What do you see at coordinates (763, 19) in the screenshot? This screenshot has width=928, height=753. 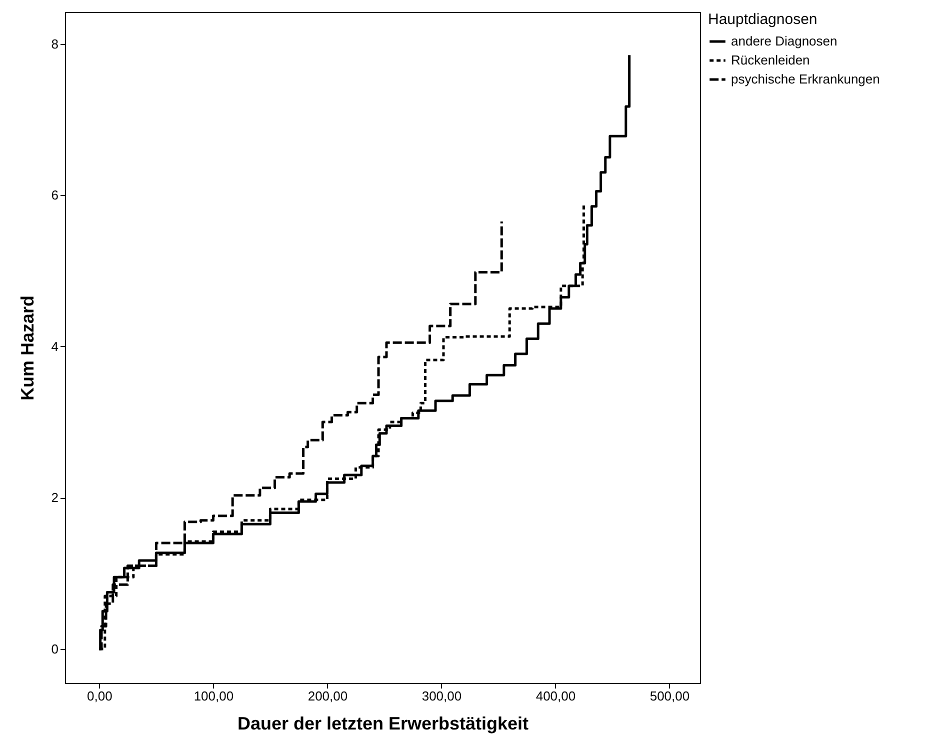 I see `legend-title: Hauptdiagnosen` at bounding box center [763, 19].